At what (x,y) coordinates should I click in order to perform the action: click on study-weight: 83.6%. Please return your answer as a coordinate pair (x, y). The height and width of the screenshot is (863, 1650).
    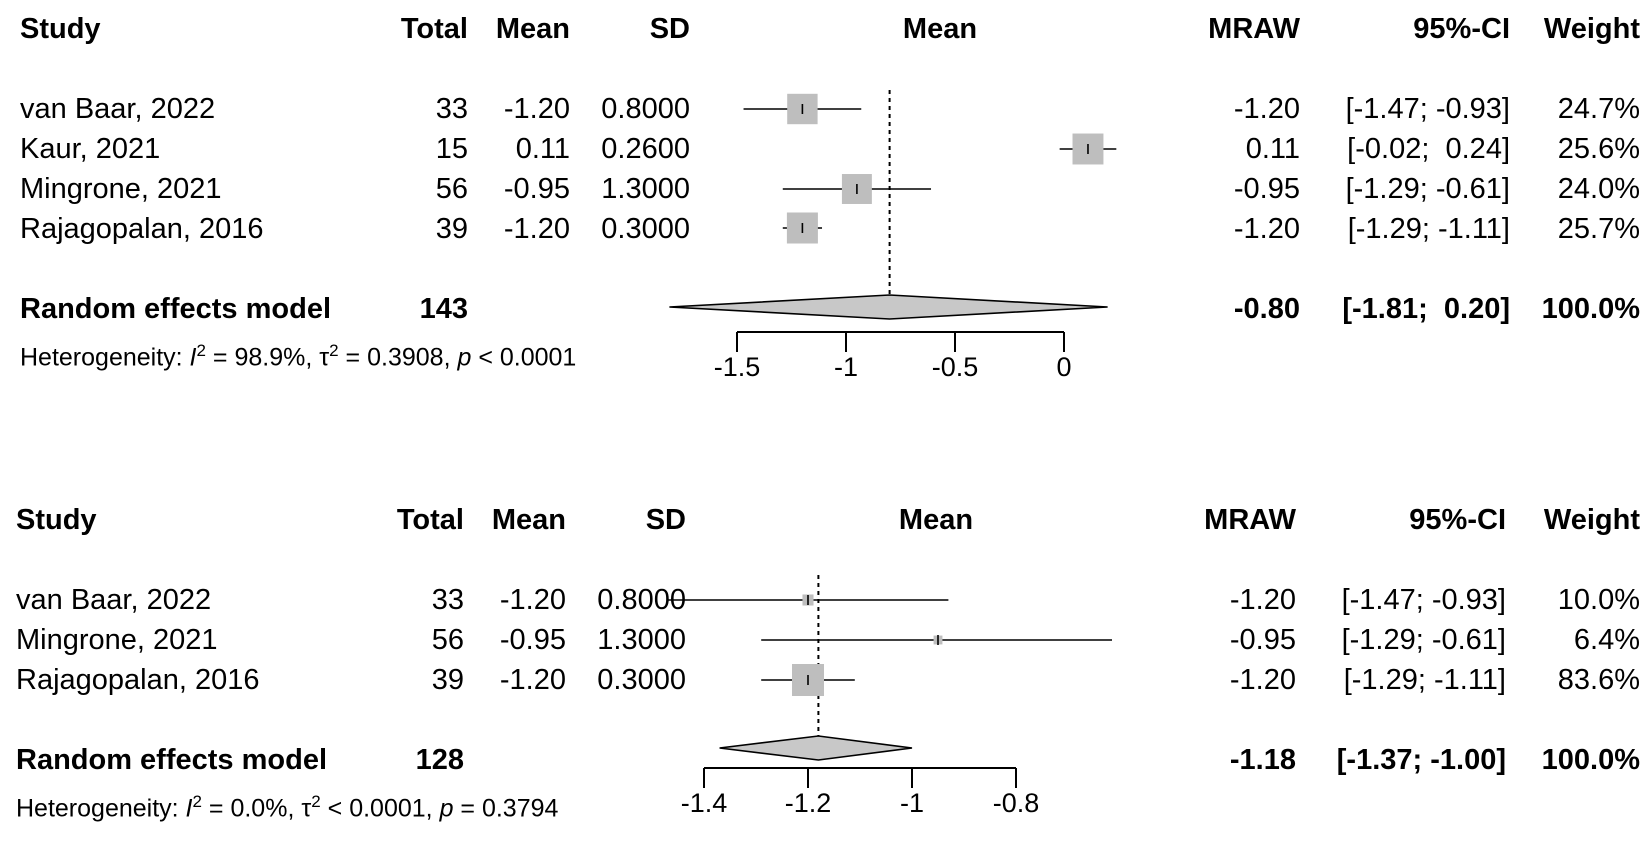
    Looking at the image, I should click on (1598, 680).